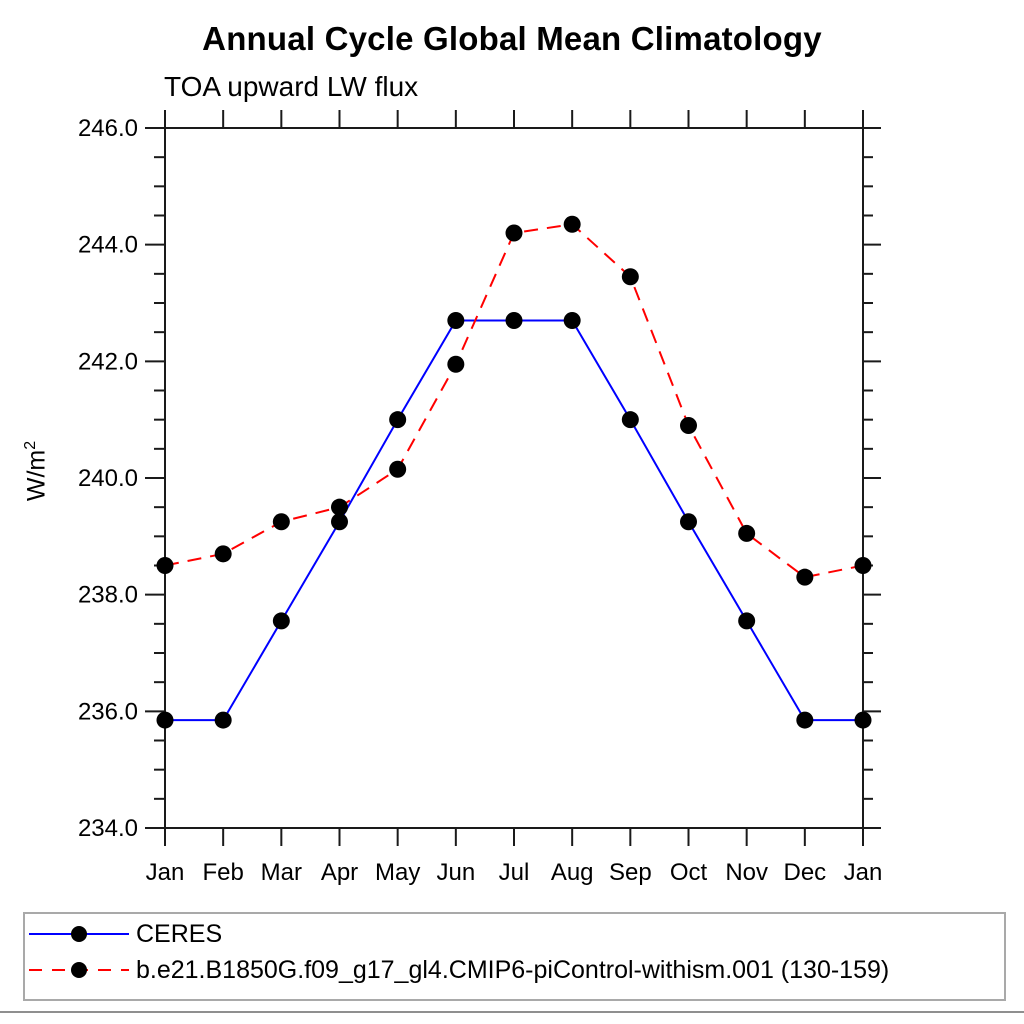 This screenshot has height=1024, width=1024. I want to click on x-tick-label: Apr, so click(339, 872).